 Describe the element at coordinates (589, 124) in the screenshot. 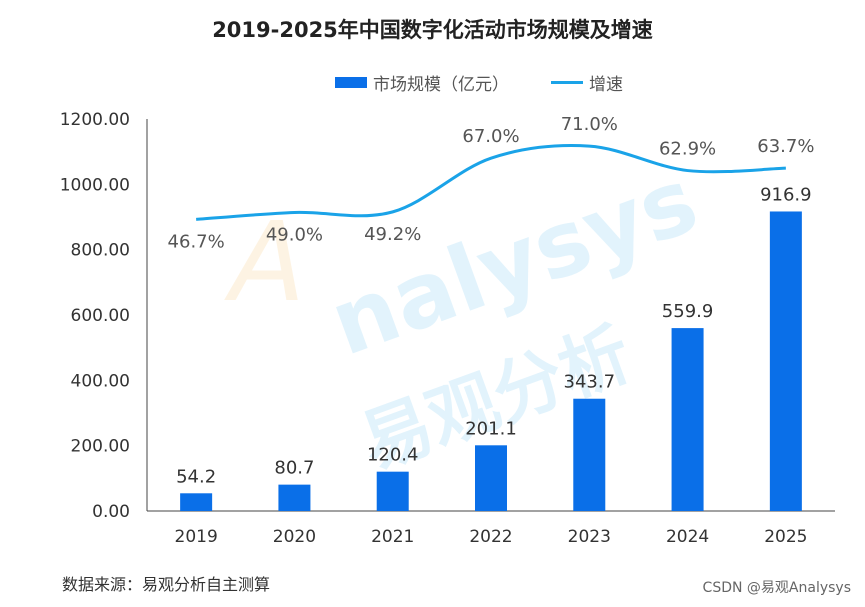

I see `line-data-label: 71.0%` at that location.